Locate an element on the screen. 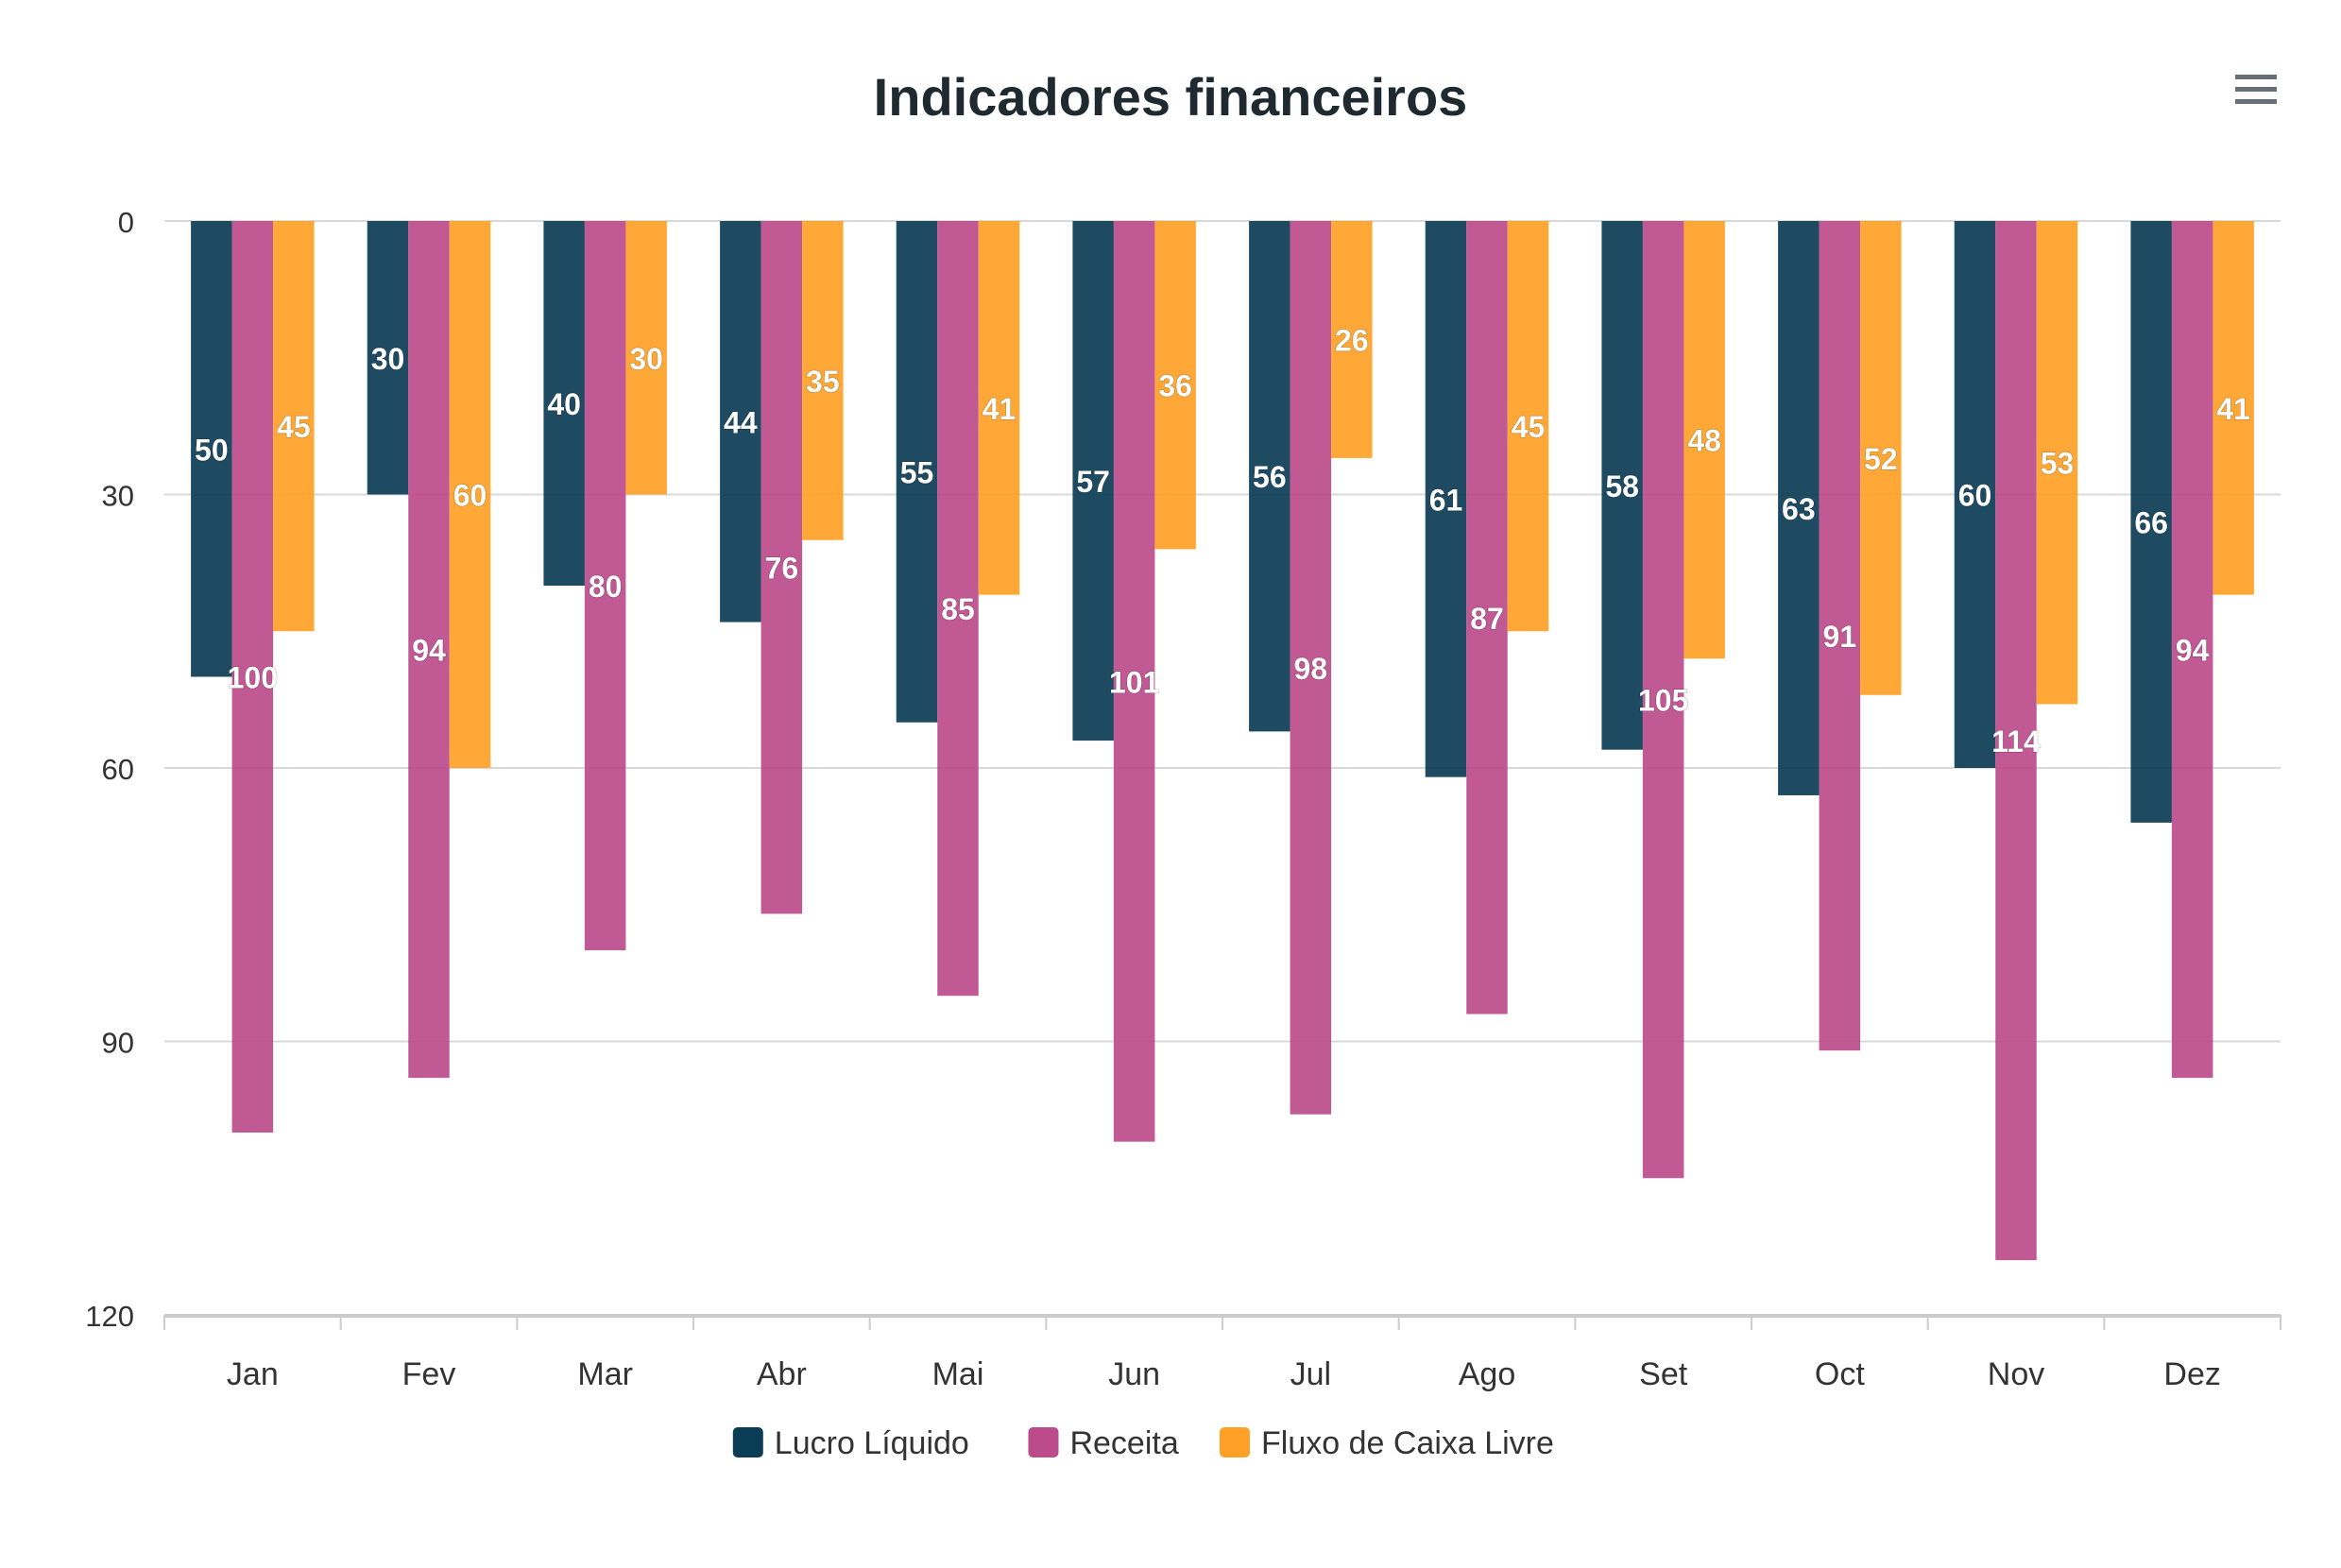 The width and height of the screenshot is (2341, 1568). data-label: 50 is located at coordinates (212, 450).